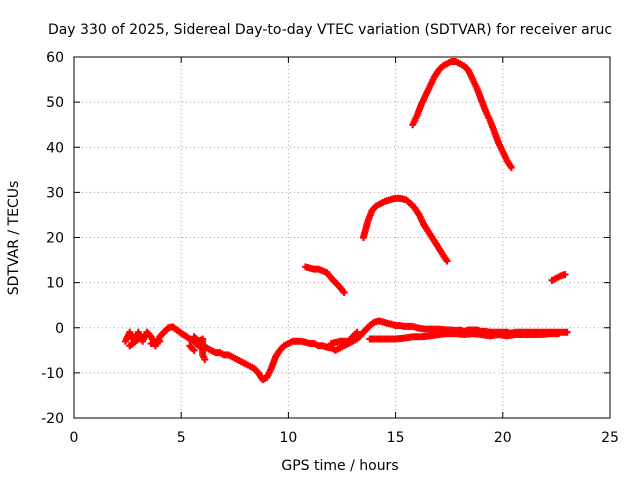 The width and height of the screenshot is (640, 480). What do you see at coordinates (55, 193) in the screenshot?
I see `y-tick-label: 30` at bounding box center [55, 193].